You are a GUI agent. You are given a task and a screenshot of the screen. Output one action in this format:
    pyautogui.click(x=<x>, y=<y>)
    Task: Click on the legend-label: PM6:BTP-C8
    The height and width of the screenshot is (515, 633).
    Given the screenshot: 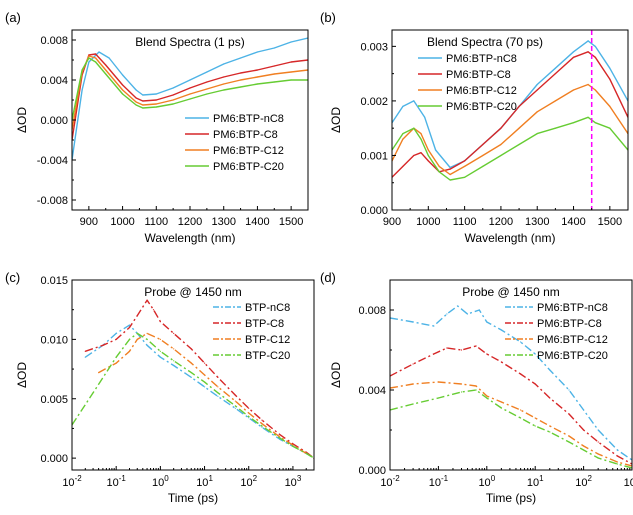 What is the action you would take?
    pyautogui.click(x=245, y=135)
    